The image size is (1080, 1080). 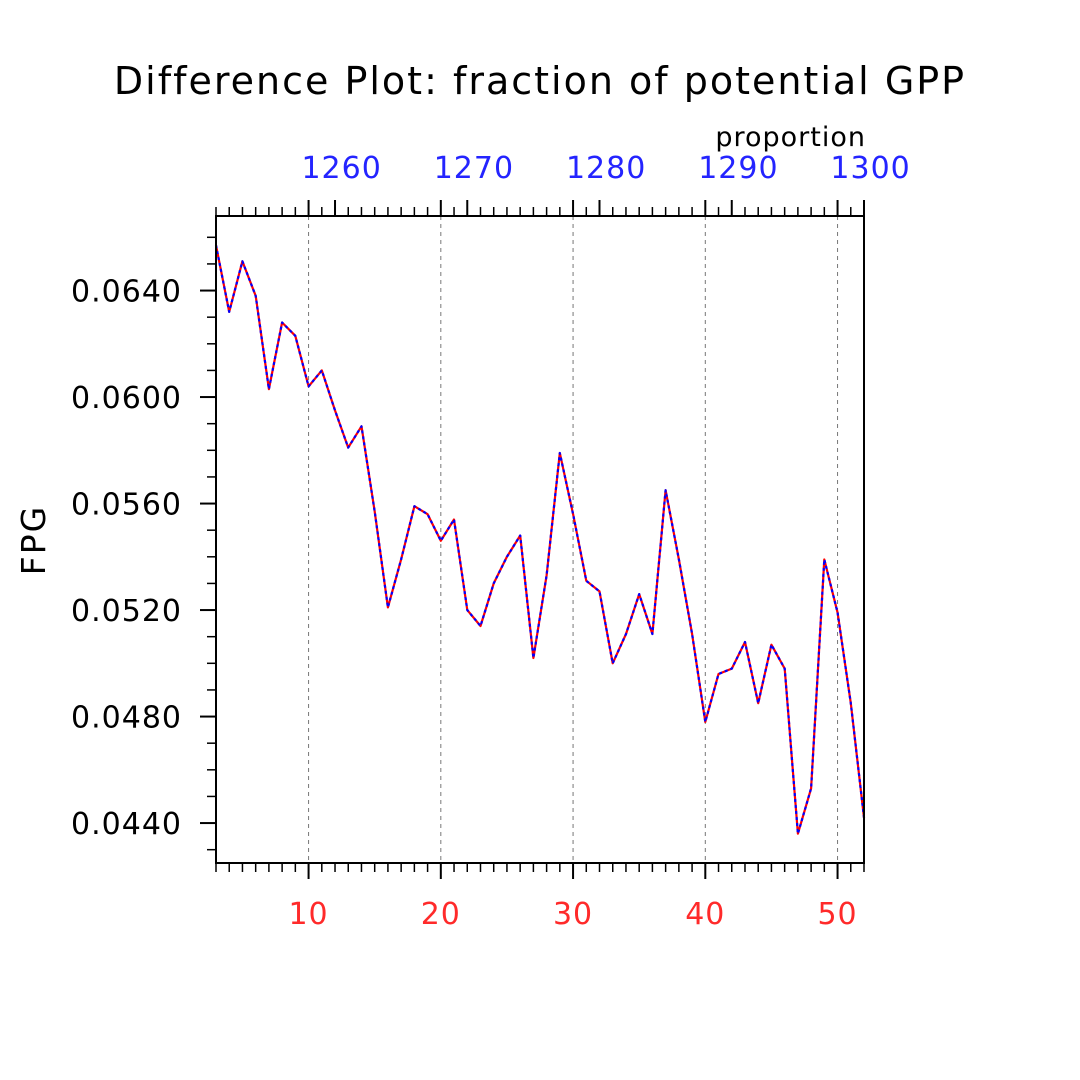 I want to click on x-tick-label-bottom: 50, so click(x=837, y=914).